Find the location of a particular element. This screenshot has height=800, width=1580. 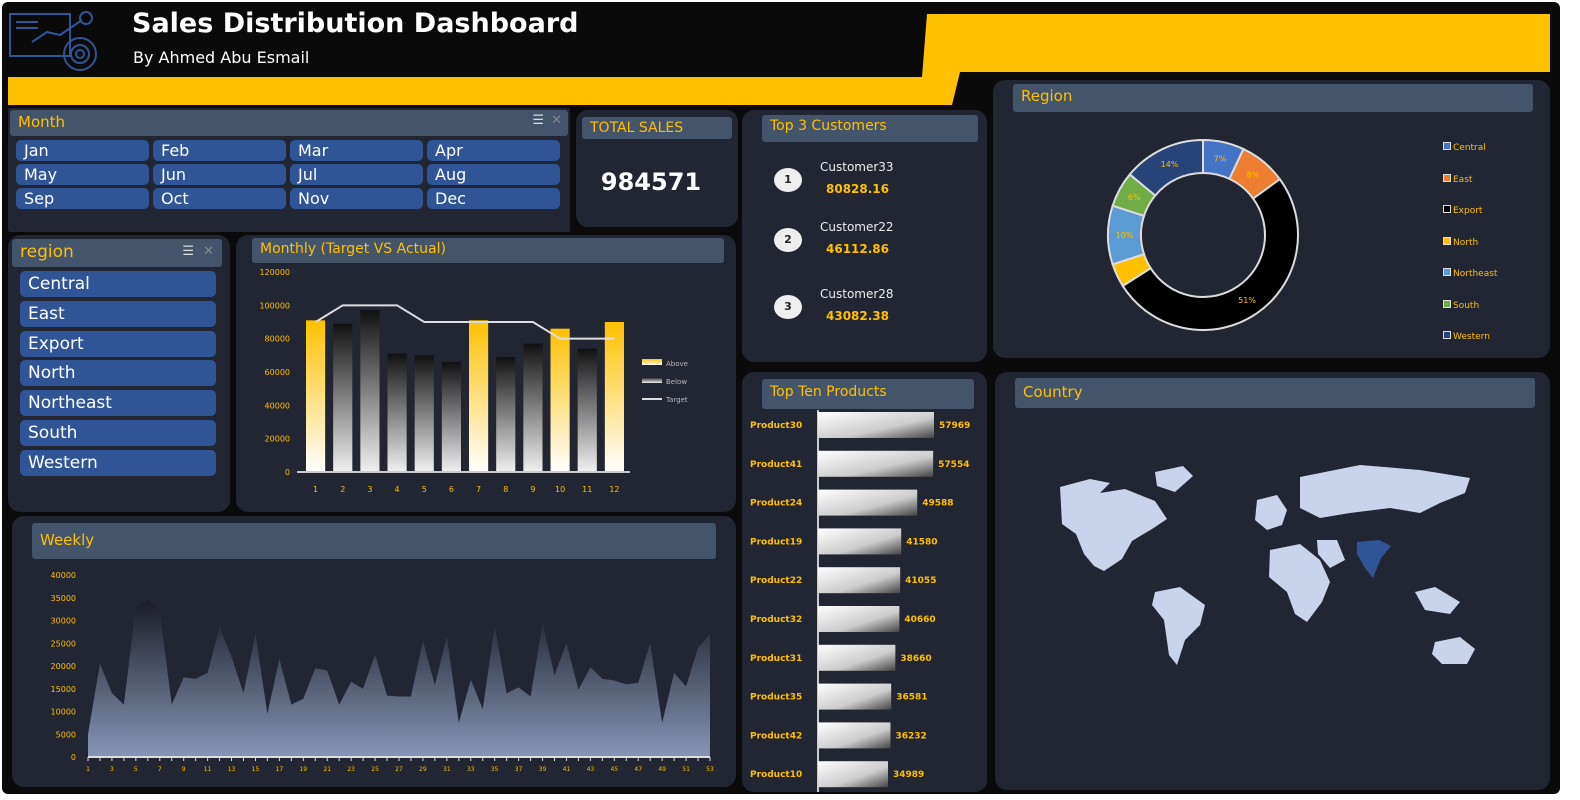

product-label: Product31 is located at coordinates (776, 659).